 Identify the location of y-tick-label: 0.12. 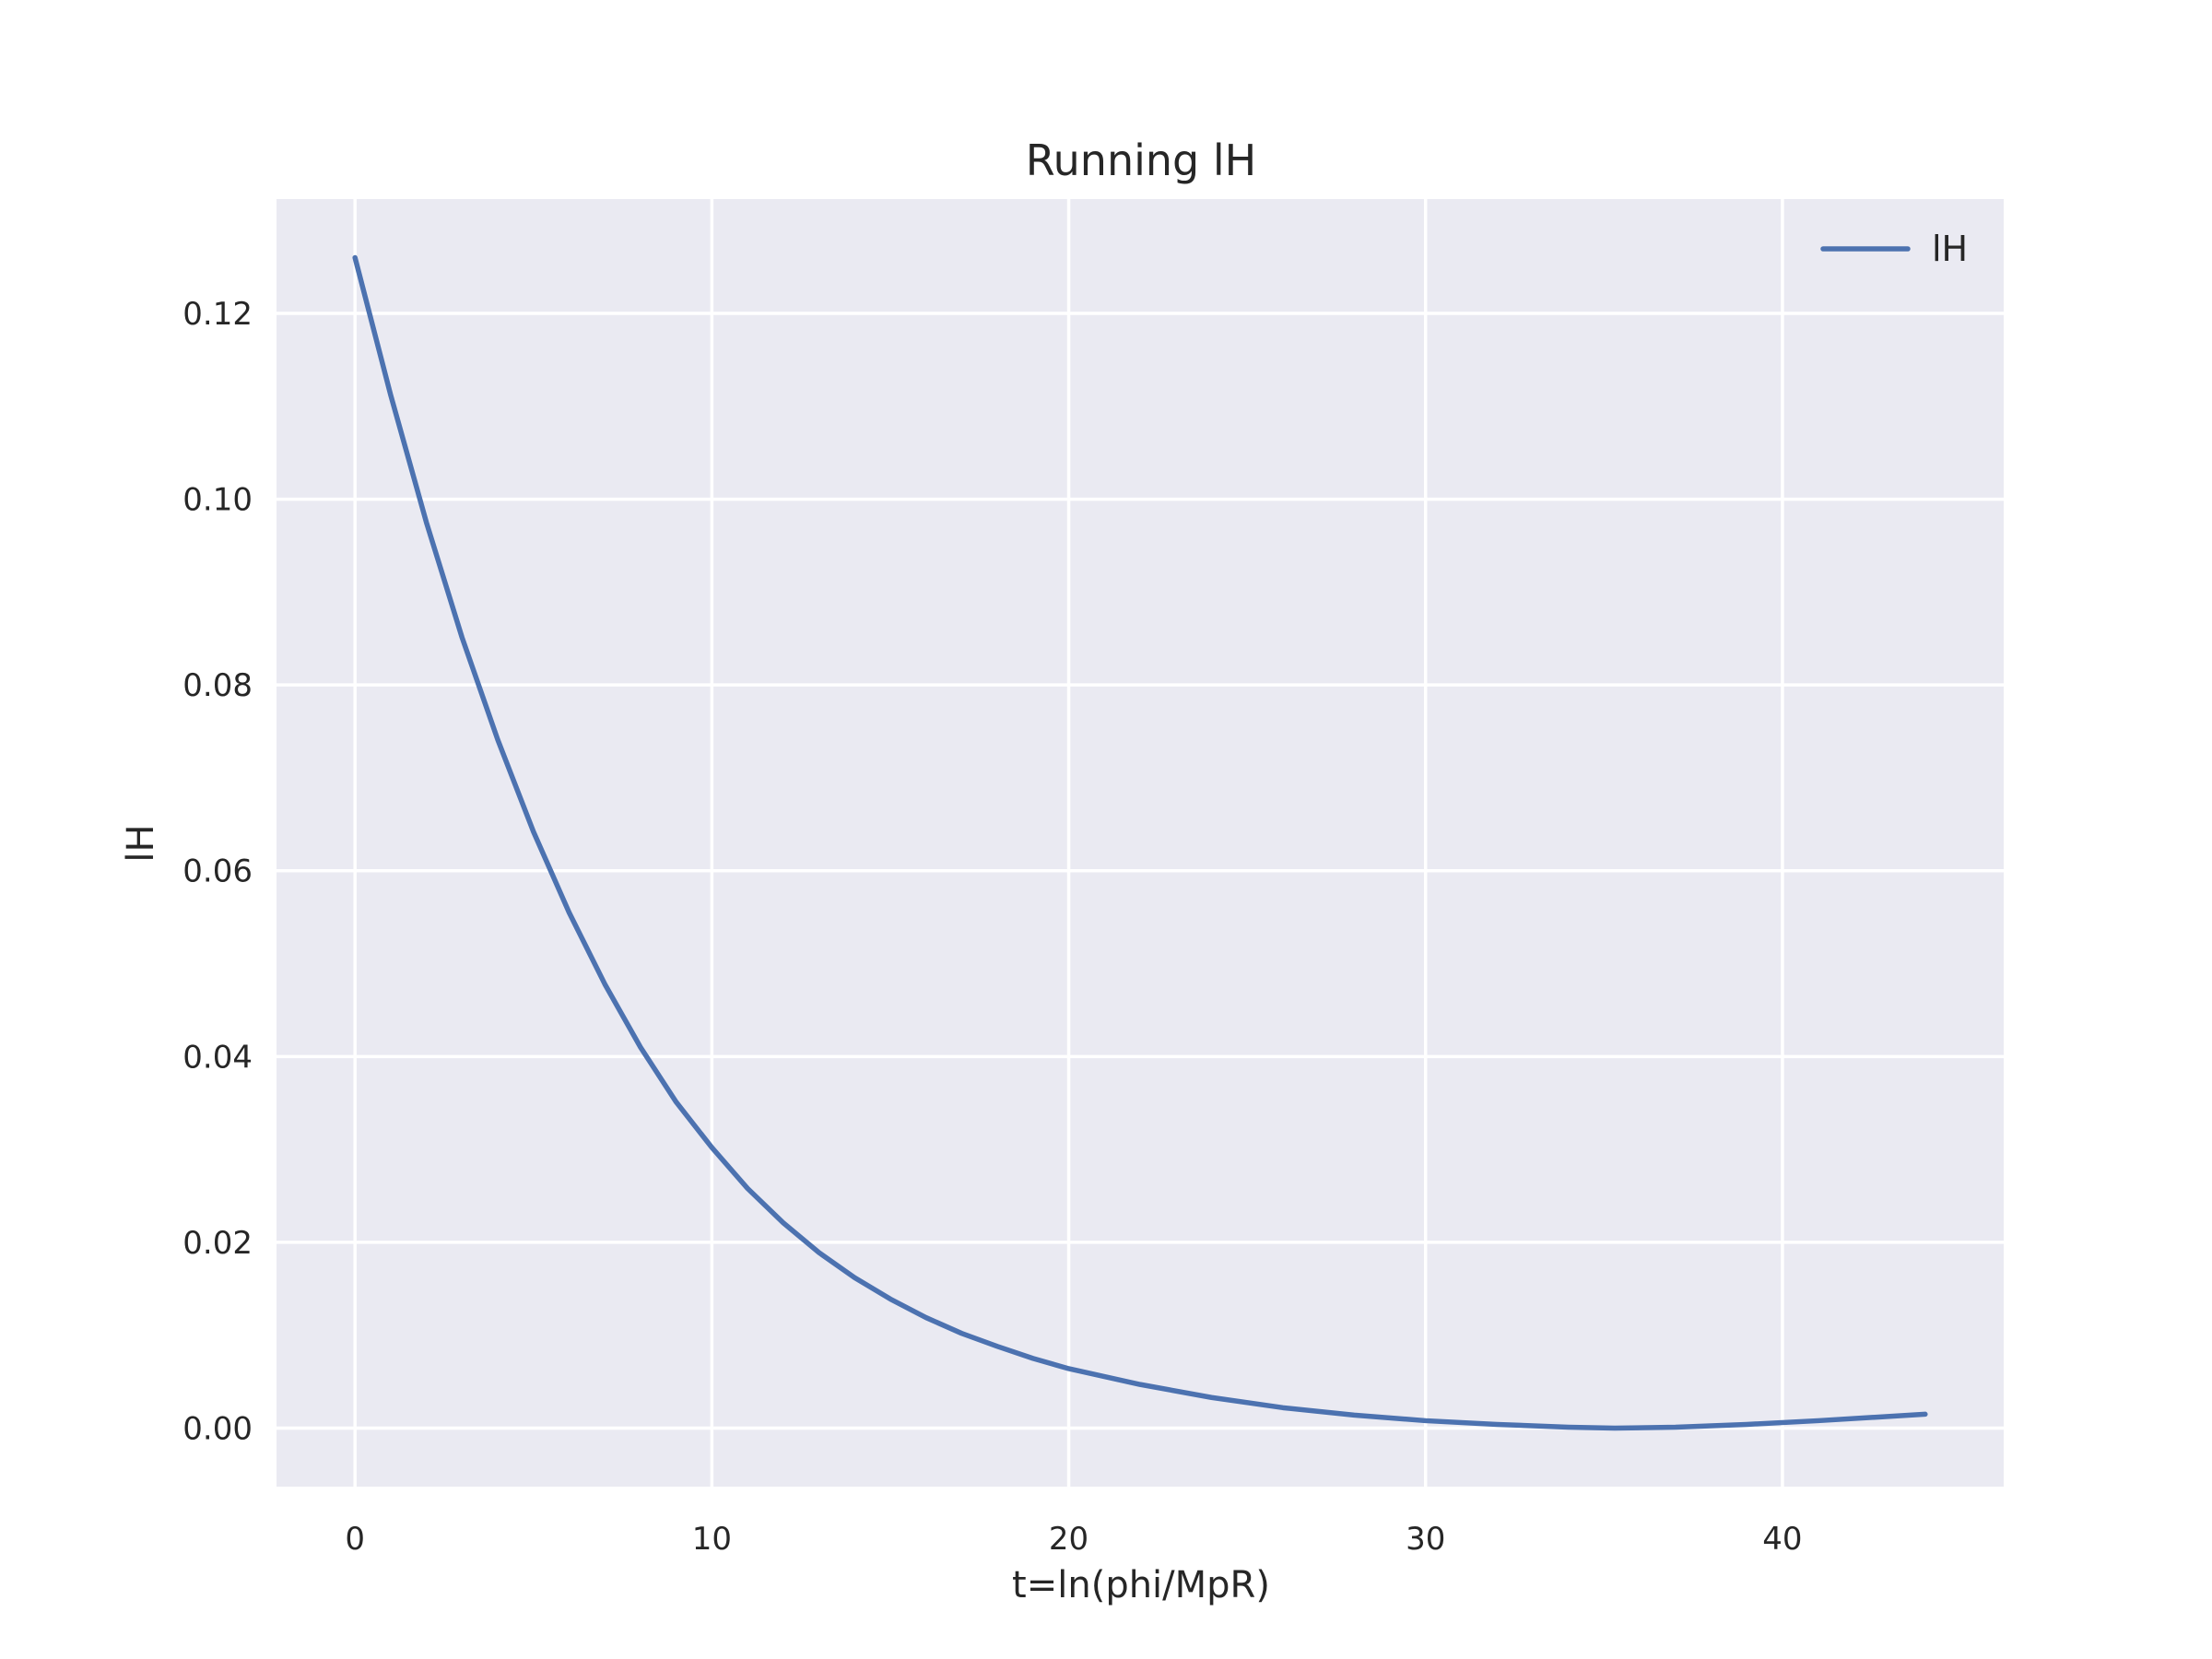
(217, 314).